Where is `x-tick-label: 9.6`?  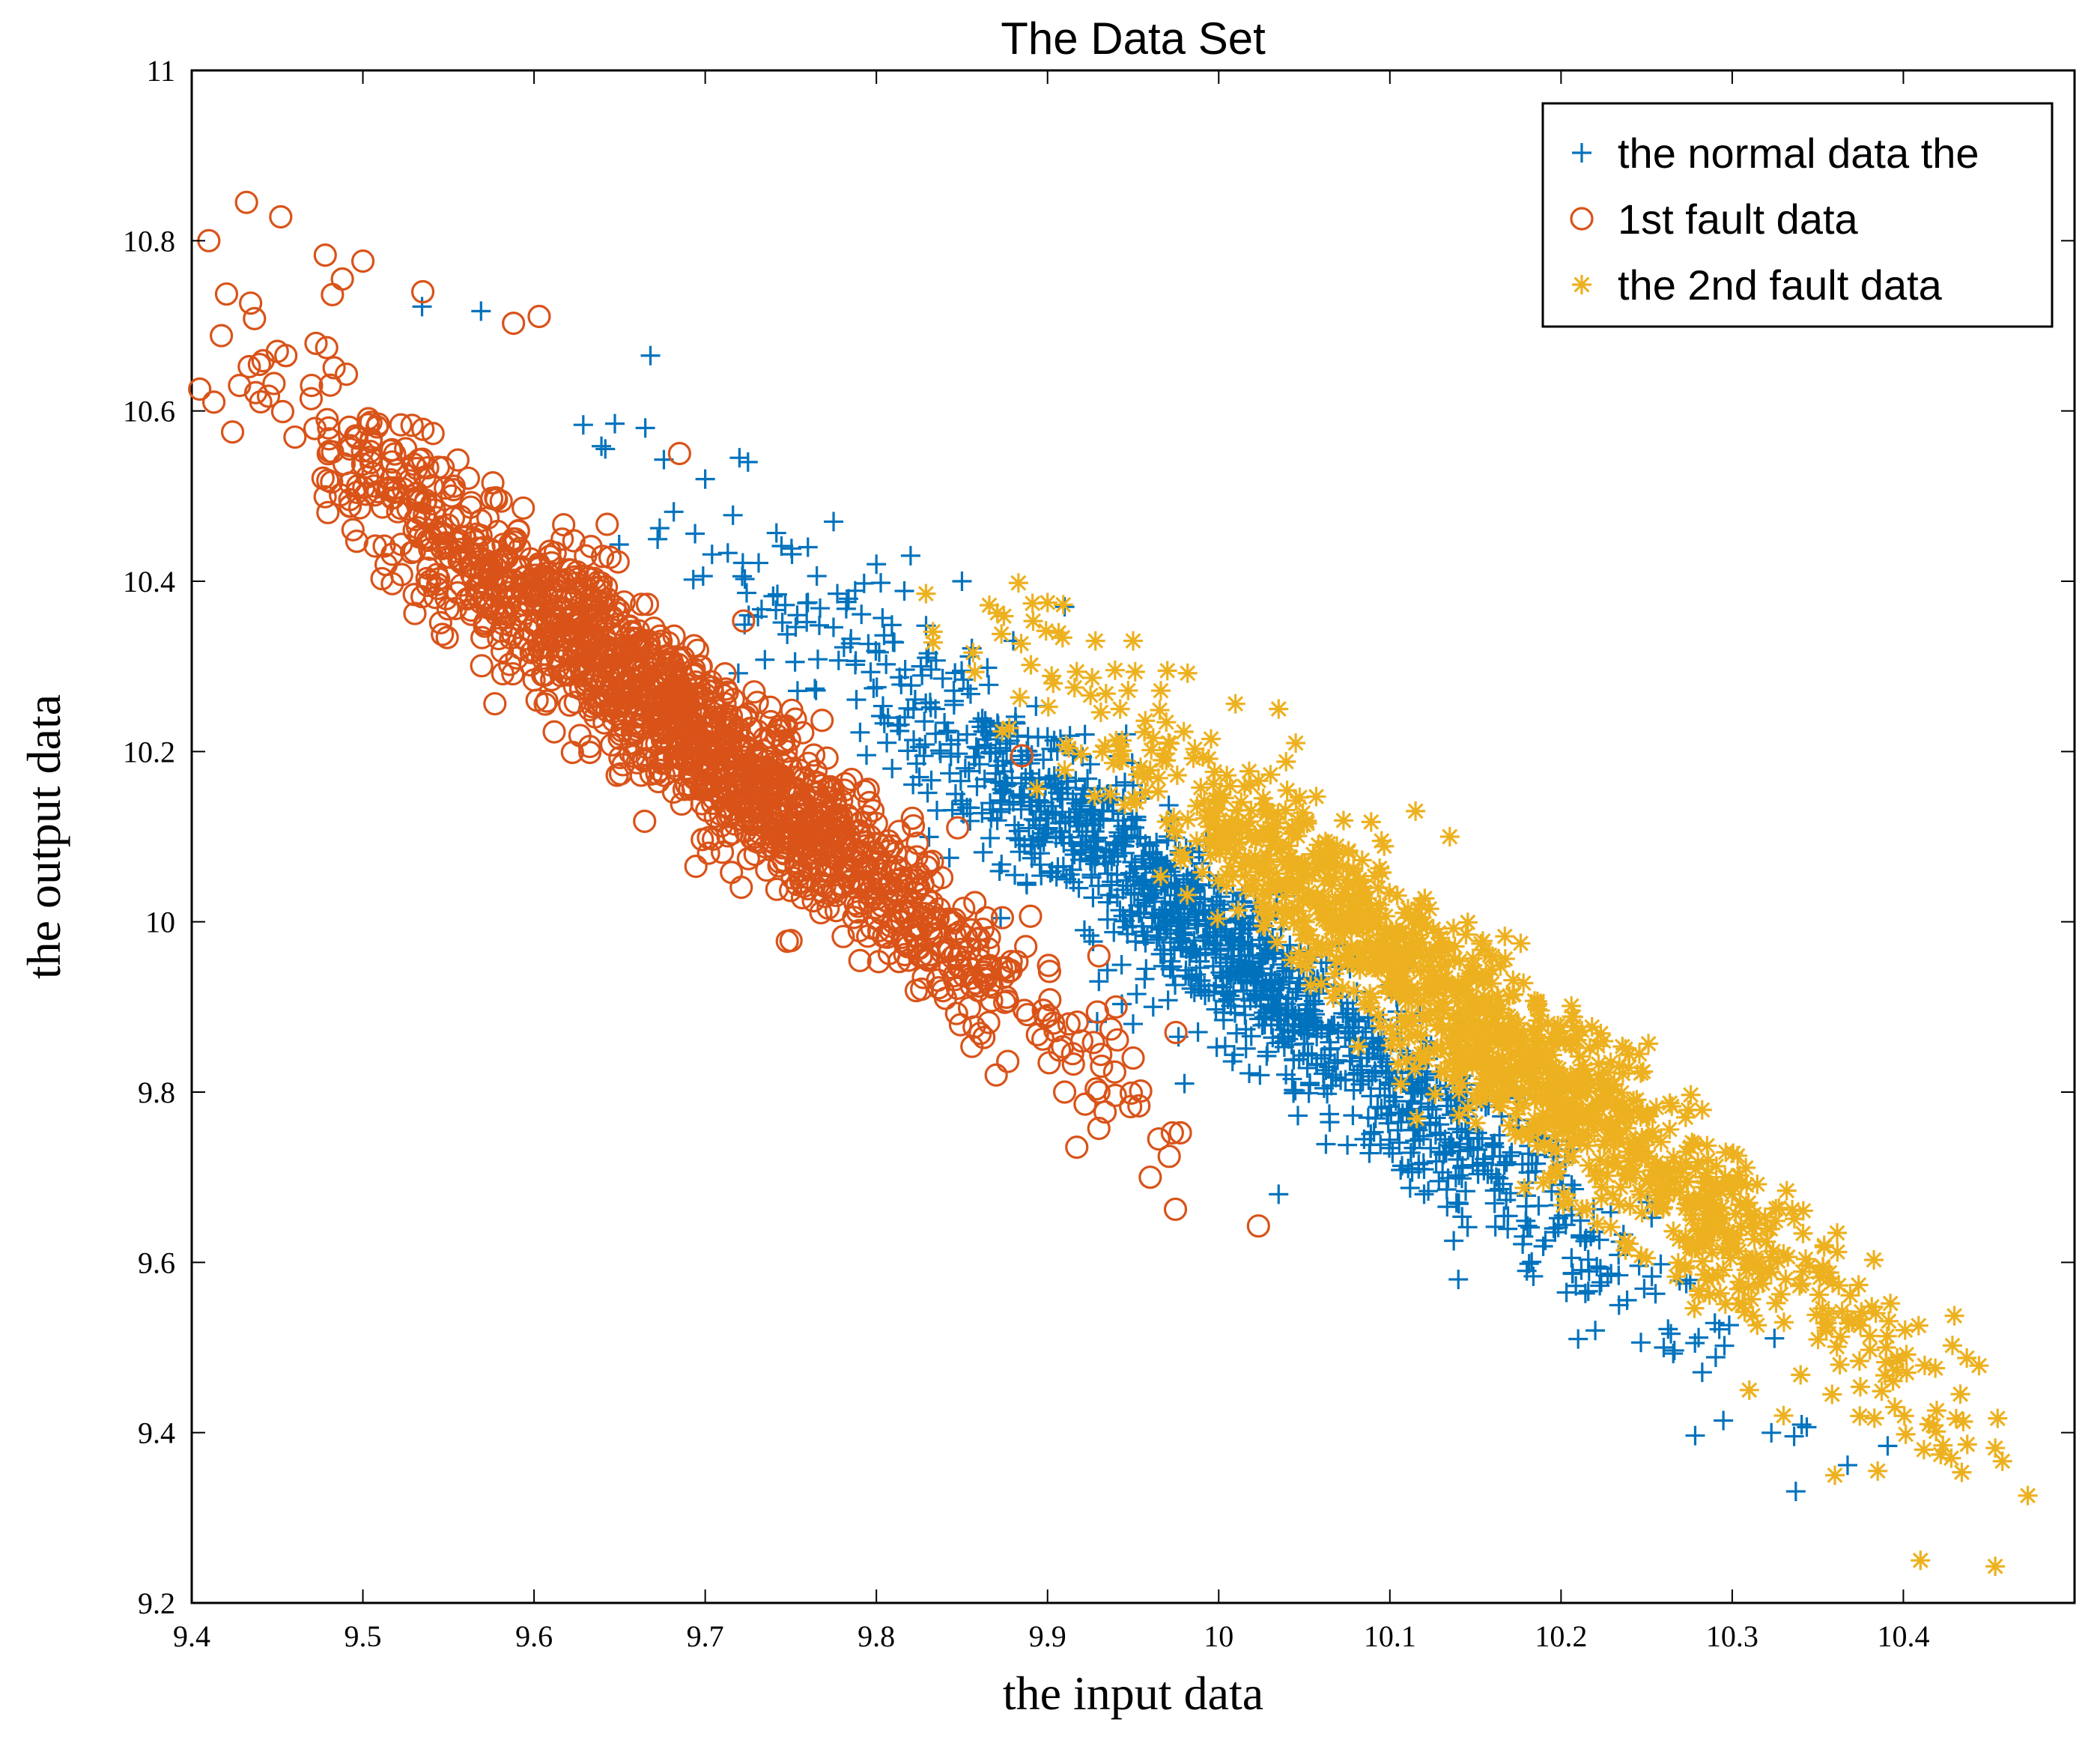 x-tick-label: 9.6 is located at coordinates (534, 1636).